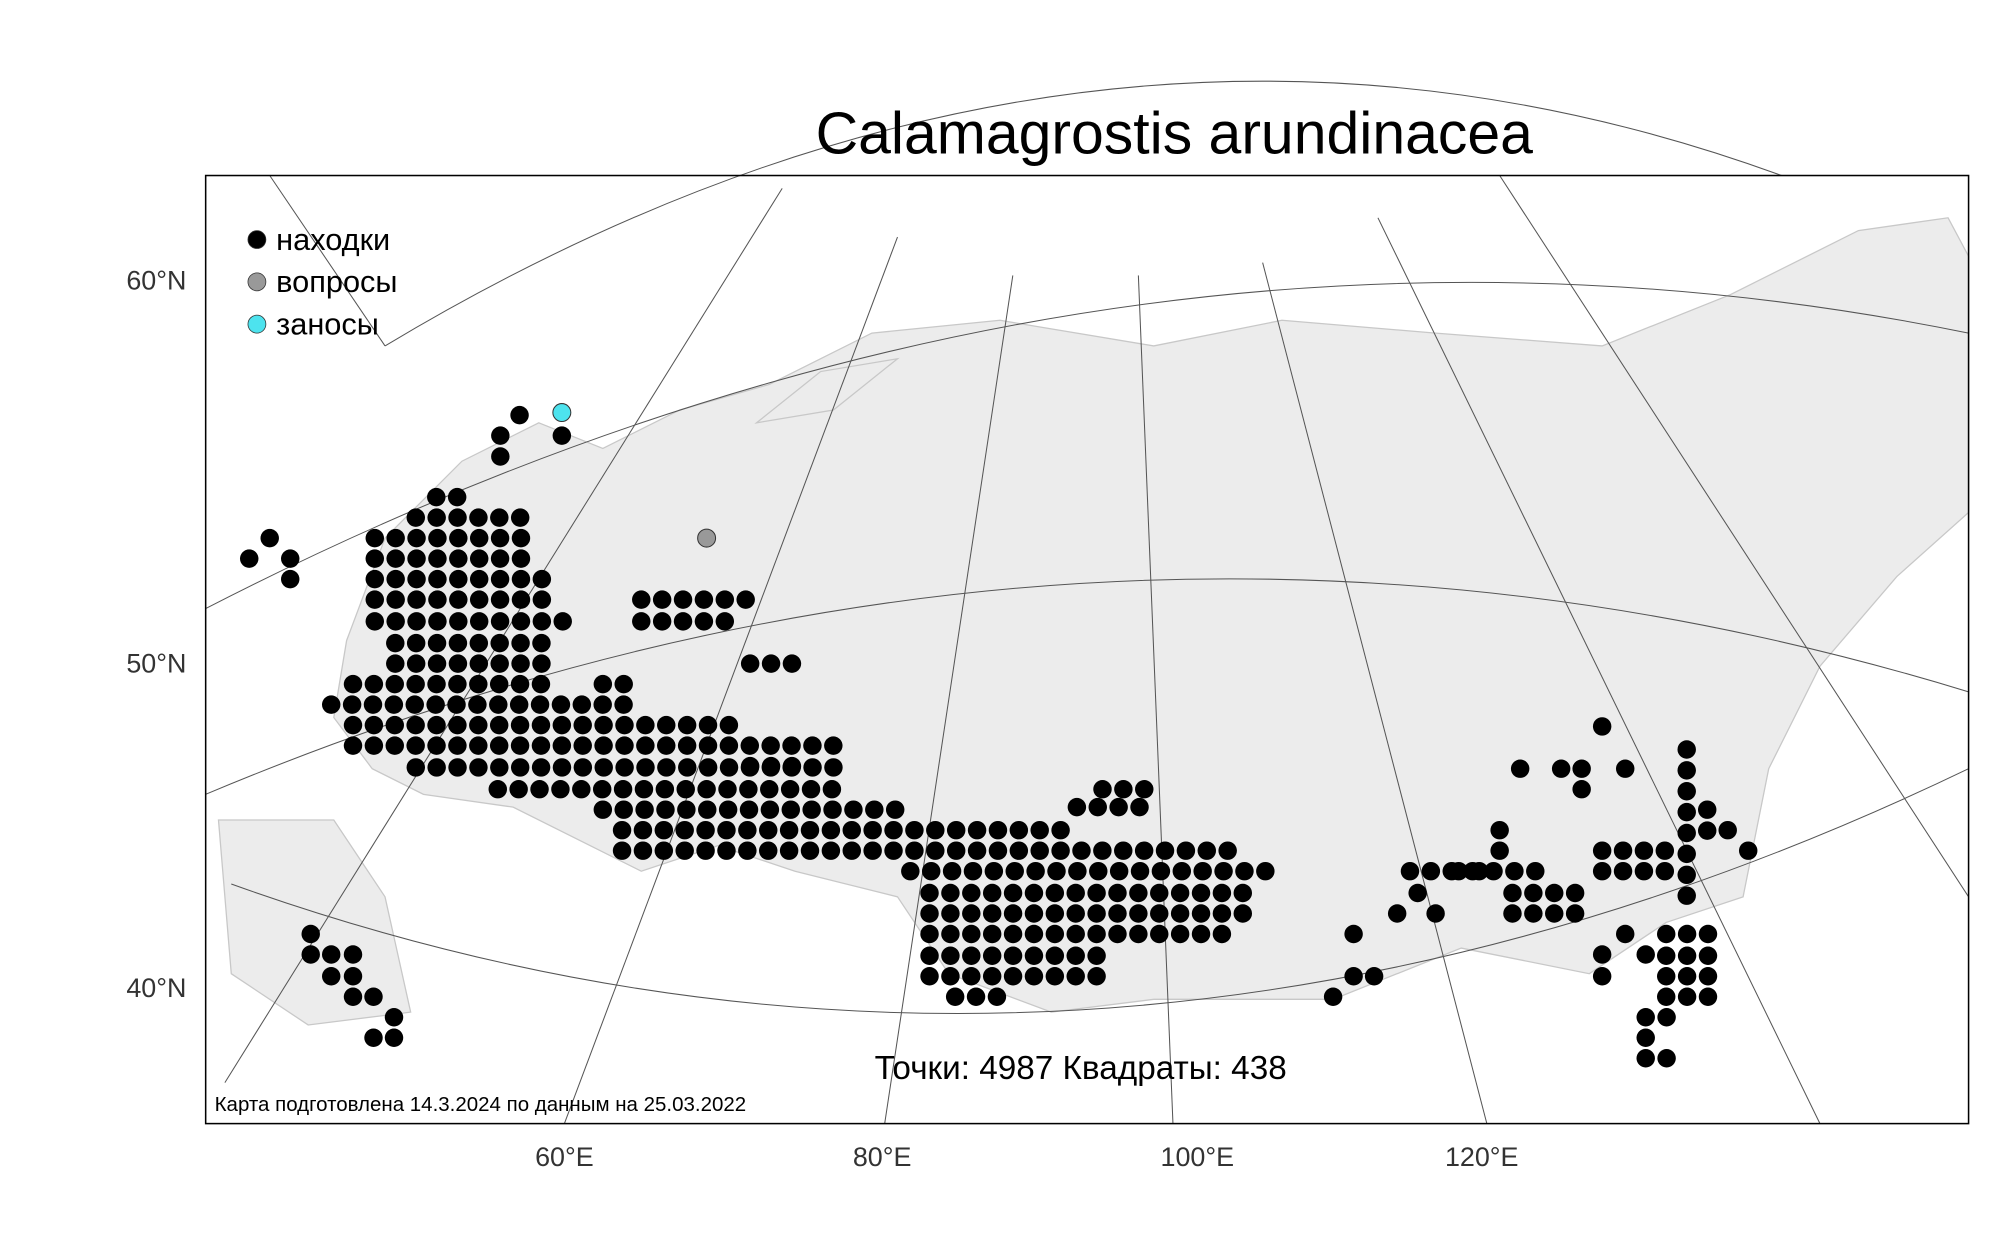 The width and height of the screenshot is (2000, 1258). I want to click on lon-label: 100°E, so click(1198, 1157).